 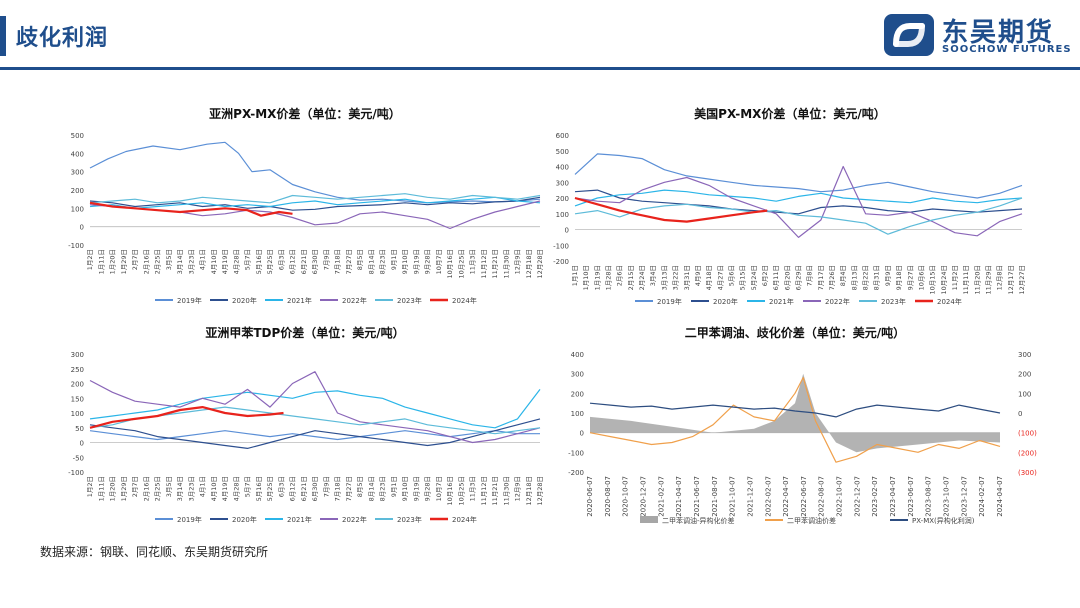 I want to click on x-tick-label: 9月9日, so click(x=888, y=275).